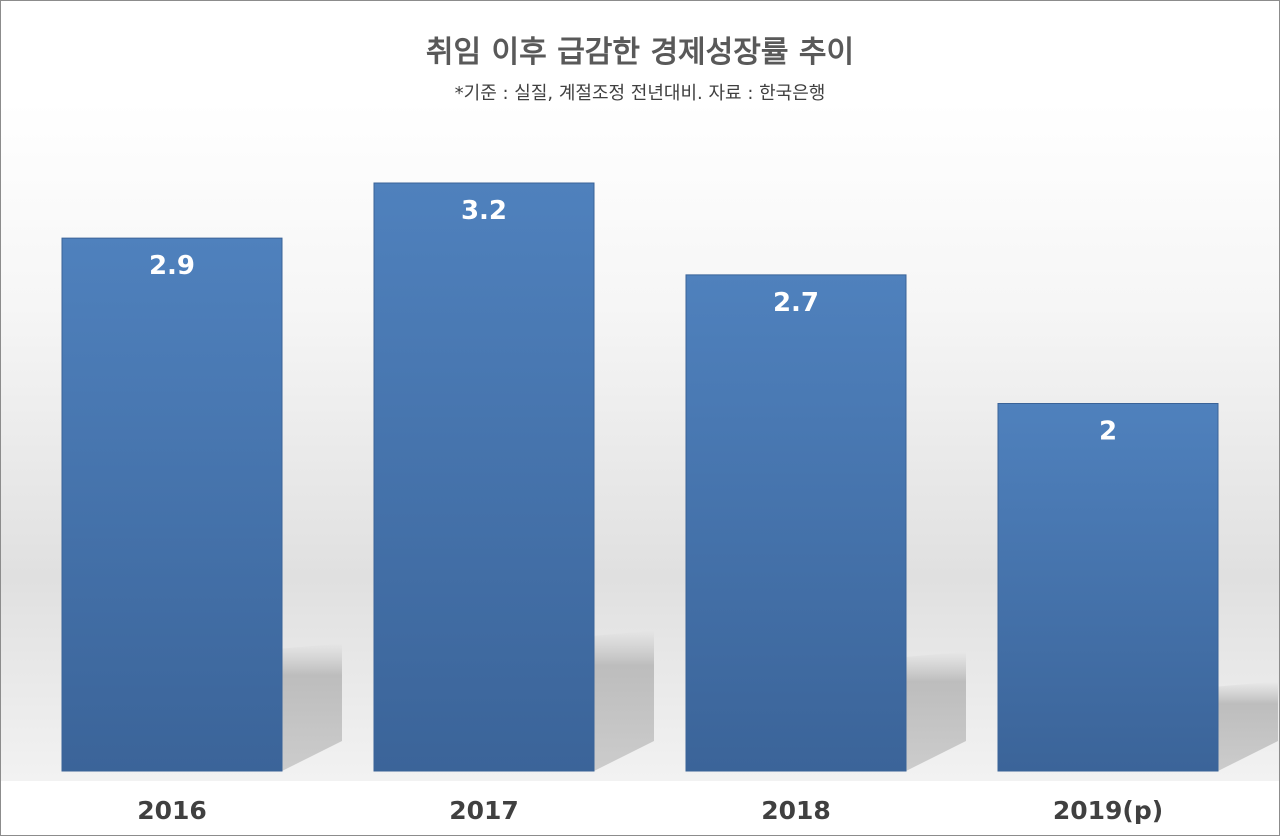 The image size is (1280, 836). Describe the element at coordinates (640, 52) in the screenshot. I see `chart-title: 취임 이후 급감한 경제성장률 추이` at that location.